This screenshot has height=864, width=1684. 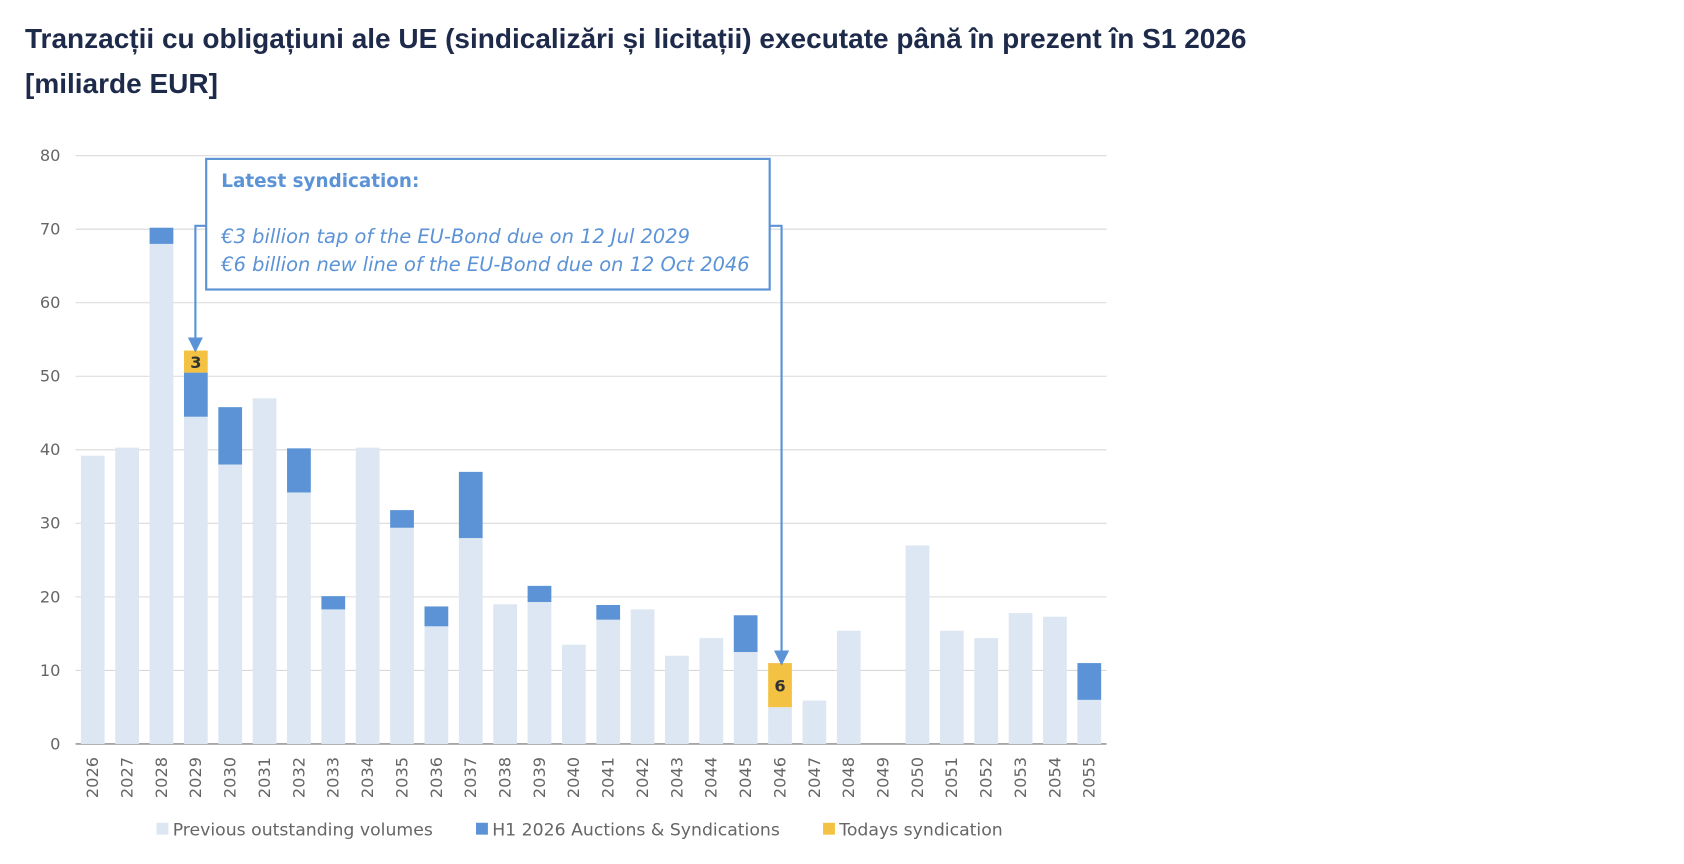 What do you see at coordinates (195, 777) in the screenshot?
I see `x-tick-label: 2029` at bounding box center [195, 777].